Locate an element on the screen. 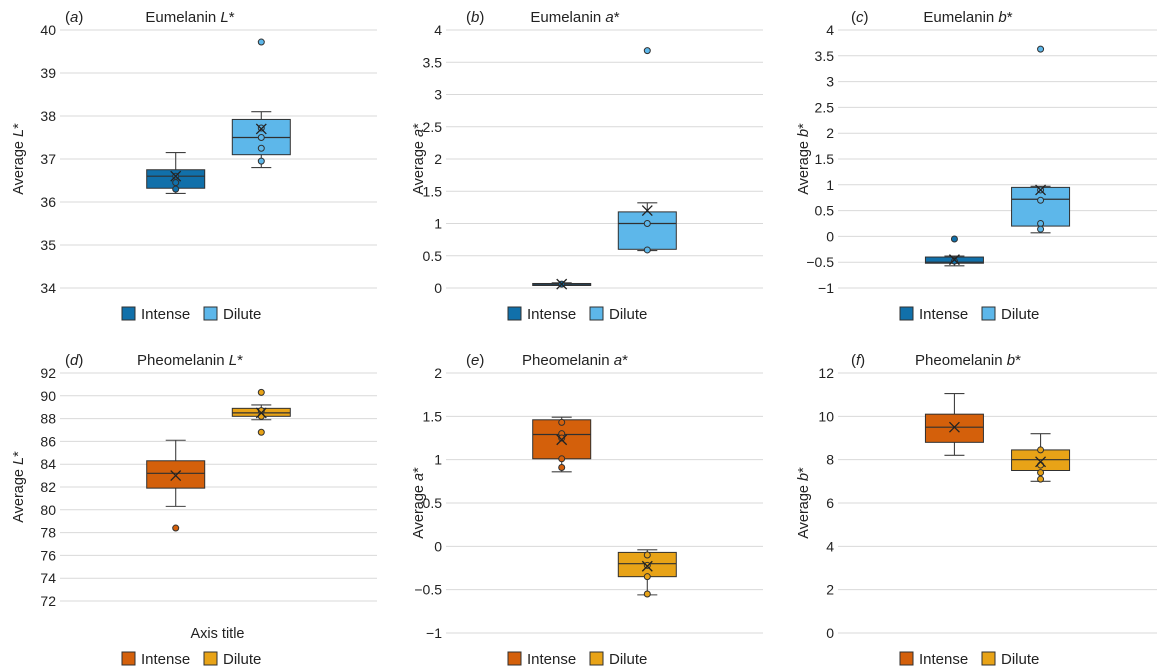 The width and height of the screenshot is (1162, 672). y-axis-label: Average L* is located at coordinates (19, 487).